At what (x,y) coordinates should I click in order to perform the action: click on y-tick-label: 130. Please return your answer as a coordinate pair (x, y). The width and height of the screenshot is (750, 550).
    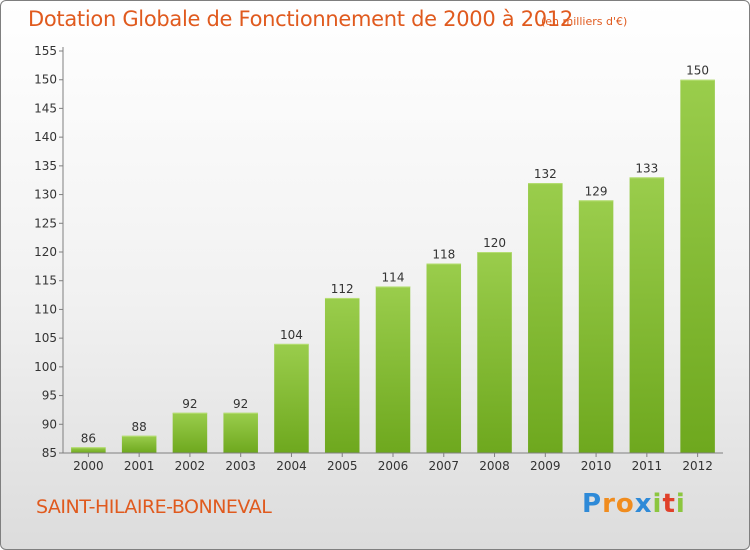
    Looking at the image, I should click on (45, 195).